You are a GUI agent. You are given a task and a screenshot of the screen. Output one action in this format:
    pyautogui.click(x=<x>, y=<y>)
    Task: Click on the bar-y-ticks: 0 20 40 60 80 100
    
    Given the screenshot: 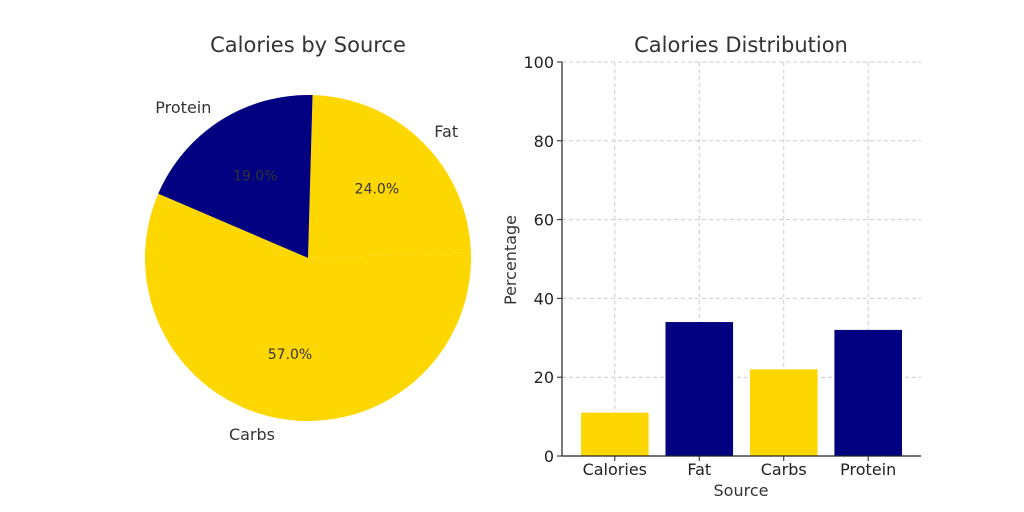 What is the action you would take?
    pyautogui.click(x=542, y=259)
    